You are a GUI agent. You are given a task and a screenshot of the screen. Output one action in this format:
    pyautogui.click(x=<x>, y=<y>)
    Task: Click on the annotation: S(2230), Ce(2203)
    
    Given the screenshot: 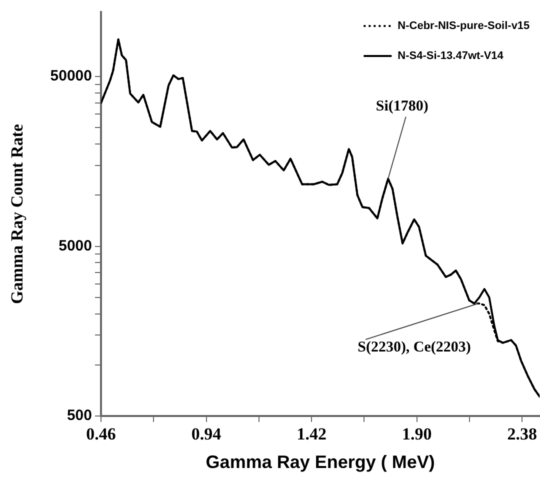 What is the action you would take?
    pyautogui.click(x=414, y=347)
    